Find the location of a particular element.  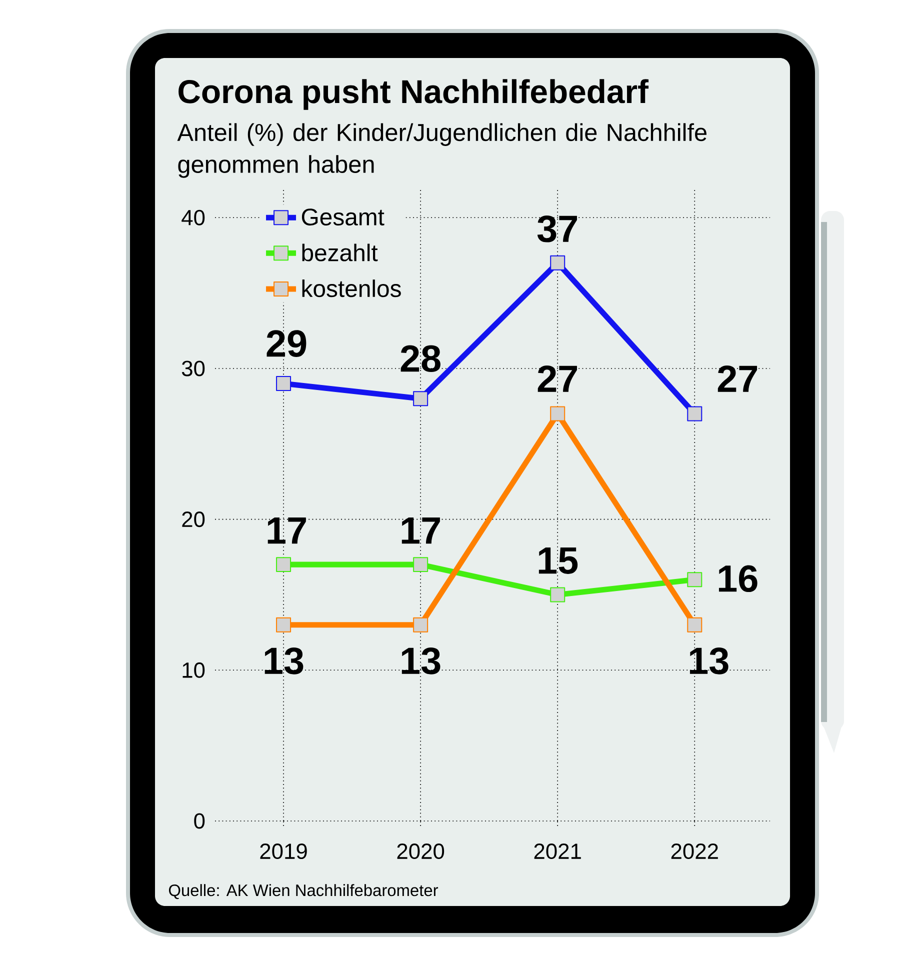

y-tick-label: 0 is located at coordinates (199, 821).